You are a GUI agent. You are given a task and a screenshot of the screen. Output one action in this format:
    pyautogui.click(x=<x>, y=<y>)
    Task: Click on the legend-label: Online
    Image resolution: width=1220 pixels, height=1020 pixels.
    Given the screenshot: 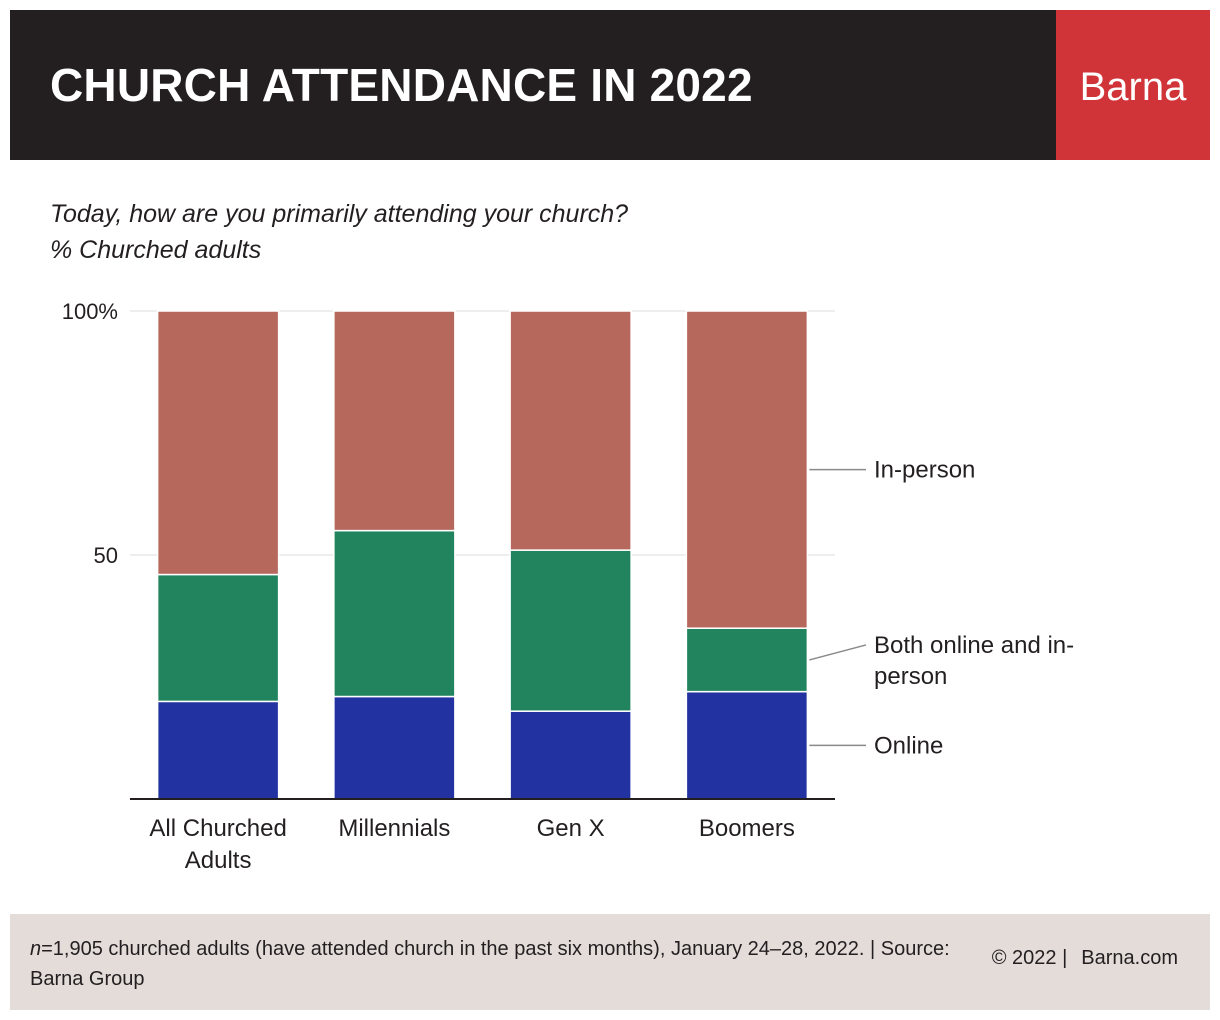 What is the action you would take?
    pyautogui.click(x=908, y=745)
    